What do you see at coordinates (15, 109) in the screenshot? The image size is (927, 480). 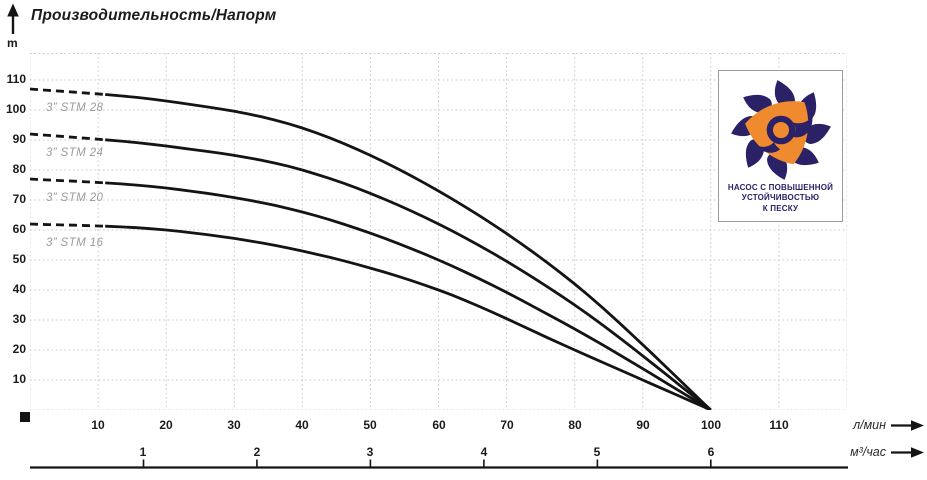 I see `y-tick-label-100: 100` at bounding box center [15, 109].